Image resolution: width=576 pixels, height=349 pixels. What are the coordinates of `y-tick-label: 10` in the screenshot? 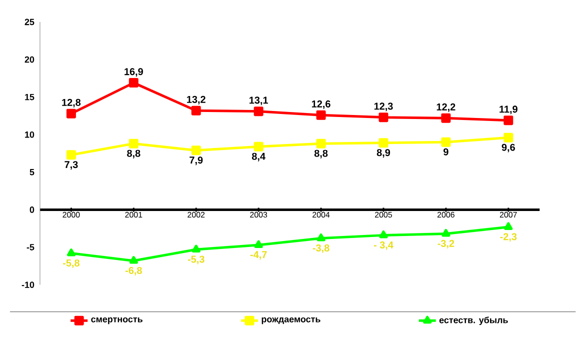 It's located at (29, 135).